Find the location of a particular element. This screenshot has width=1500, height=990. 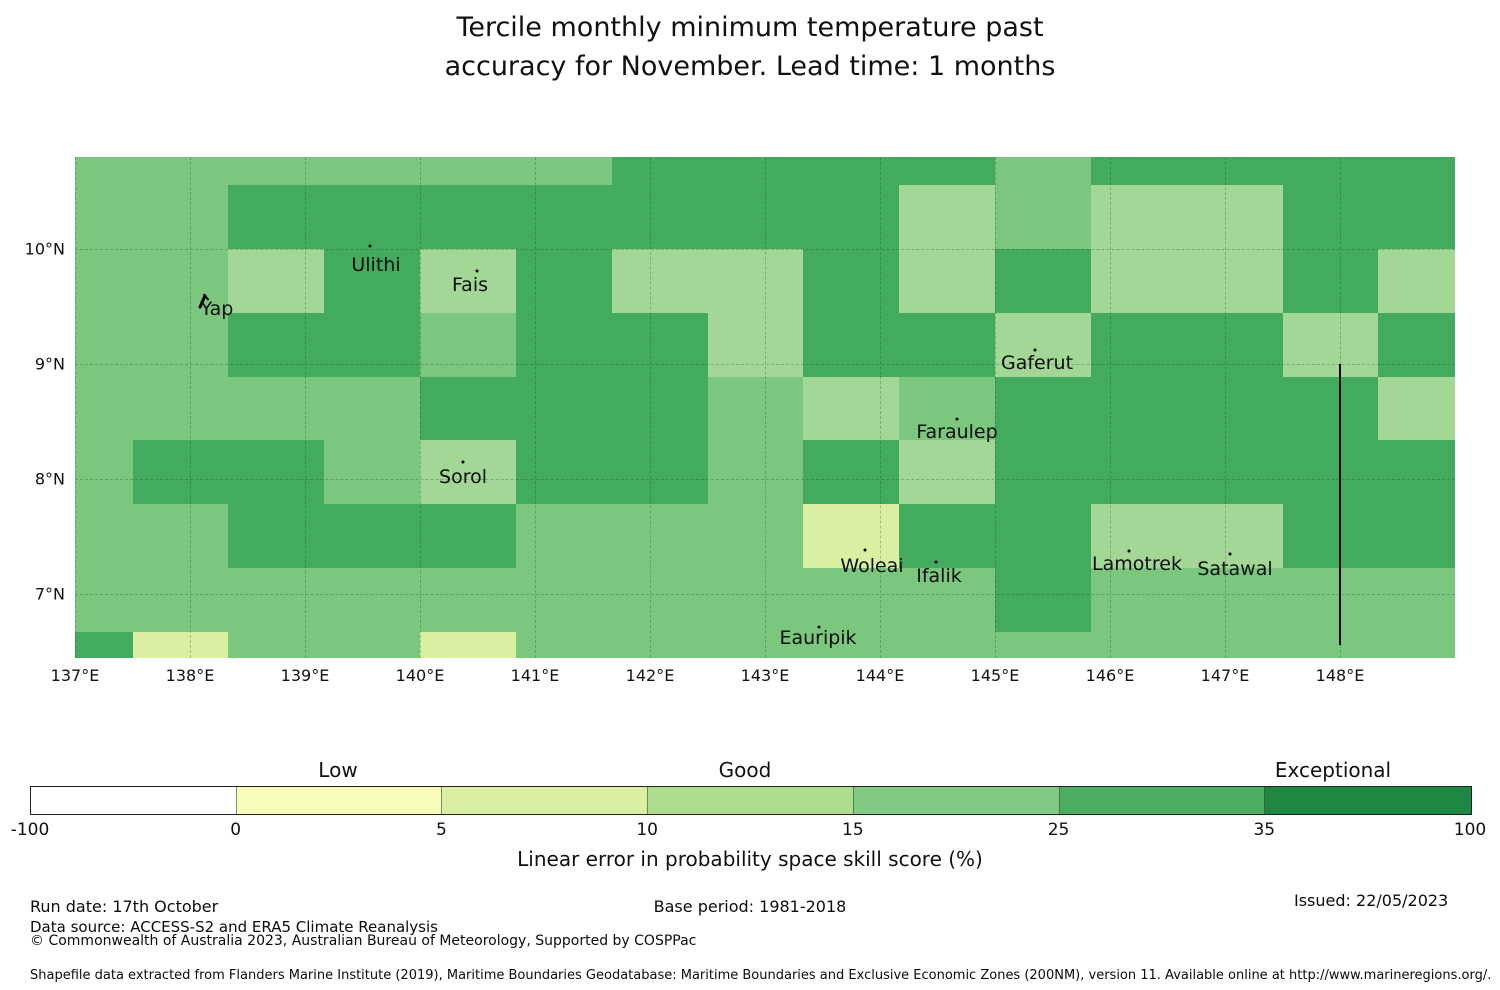

y-axis-tick-label: 10°N is located at coordinates (44, 249).